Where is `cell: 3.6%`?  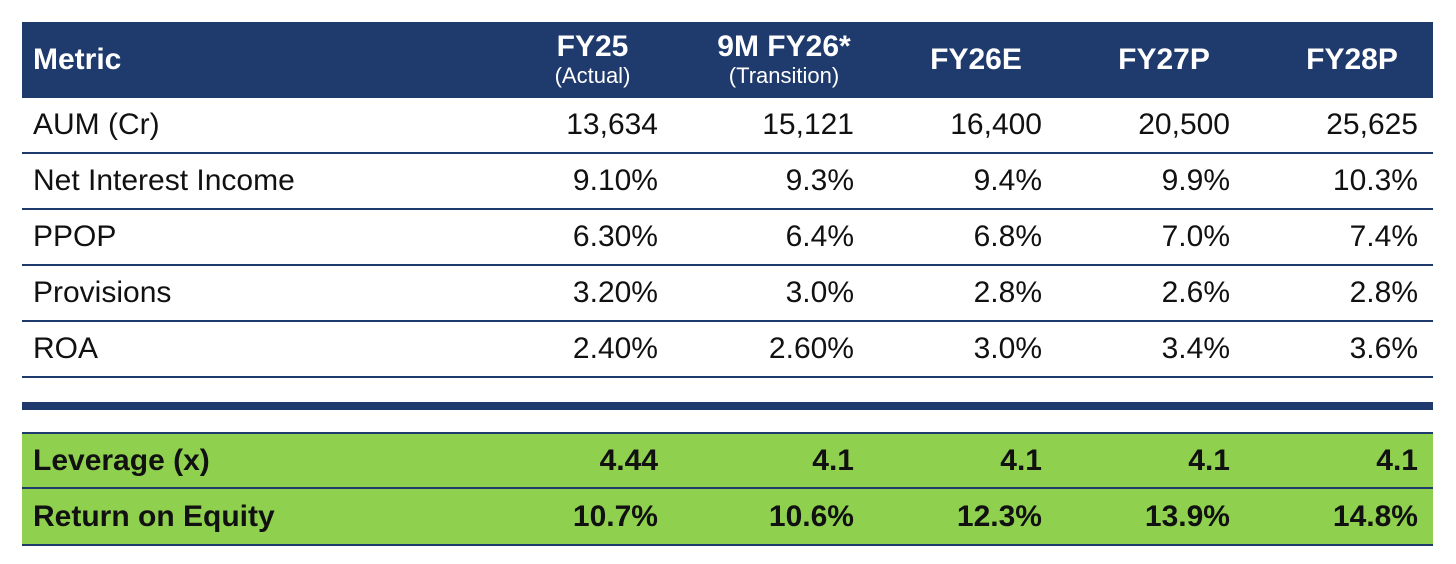 cell: 3.6% is located at coordinates (1383, 348).